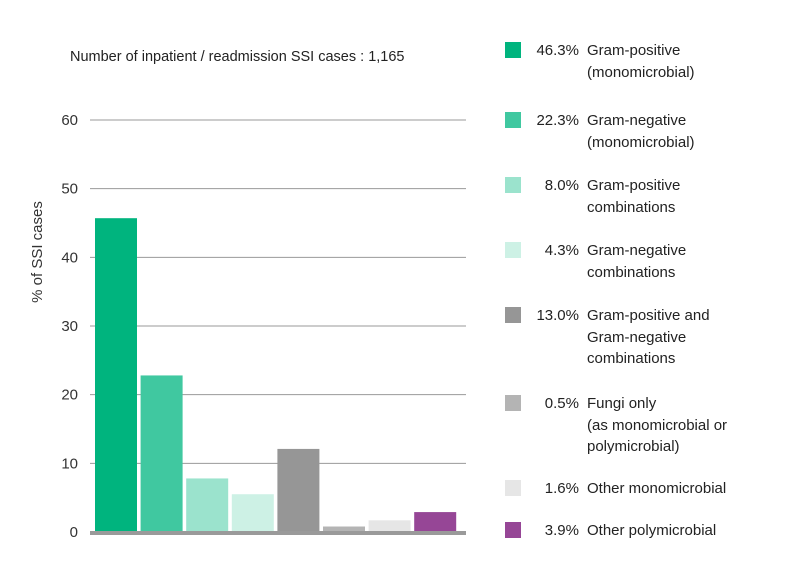  I want to click on y-tick-label: 30, so click(69, 326).